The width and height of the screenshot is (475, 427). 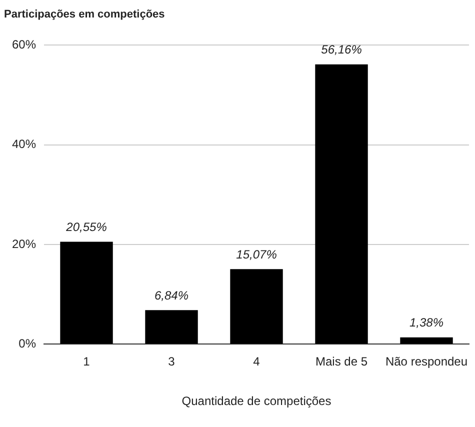 What do you see at coordinates (24, 243) in the screenshot?
I see `y-tick-label: 20%` at bounding box center [24, 243].